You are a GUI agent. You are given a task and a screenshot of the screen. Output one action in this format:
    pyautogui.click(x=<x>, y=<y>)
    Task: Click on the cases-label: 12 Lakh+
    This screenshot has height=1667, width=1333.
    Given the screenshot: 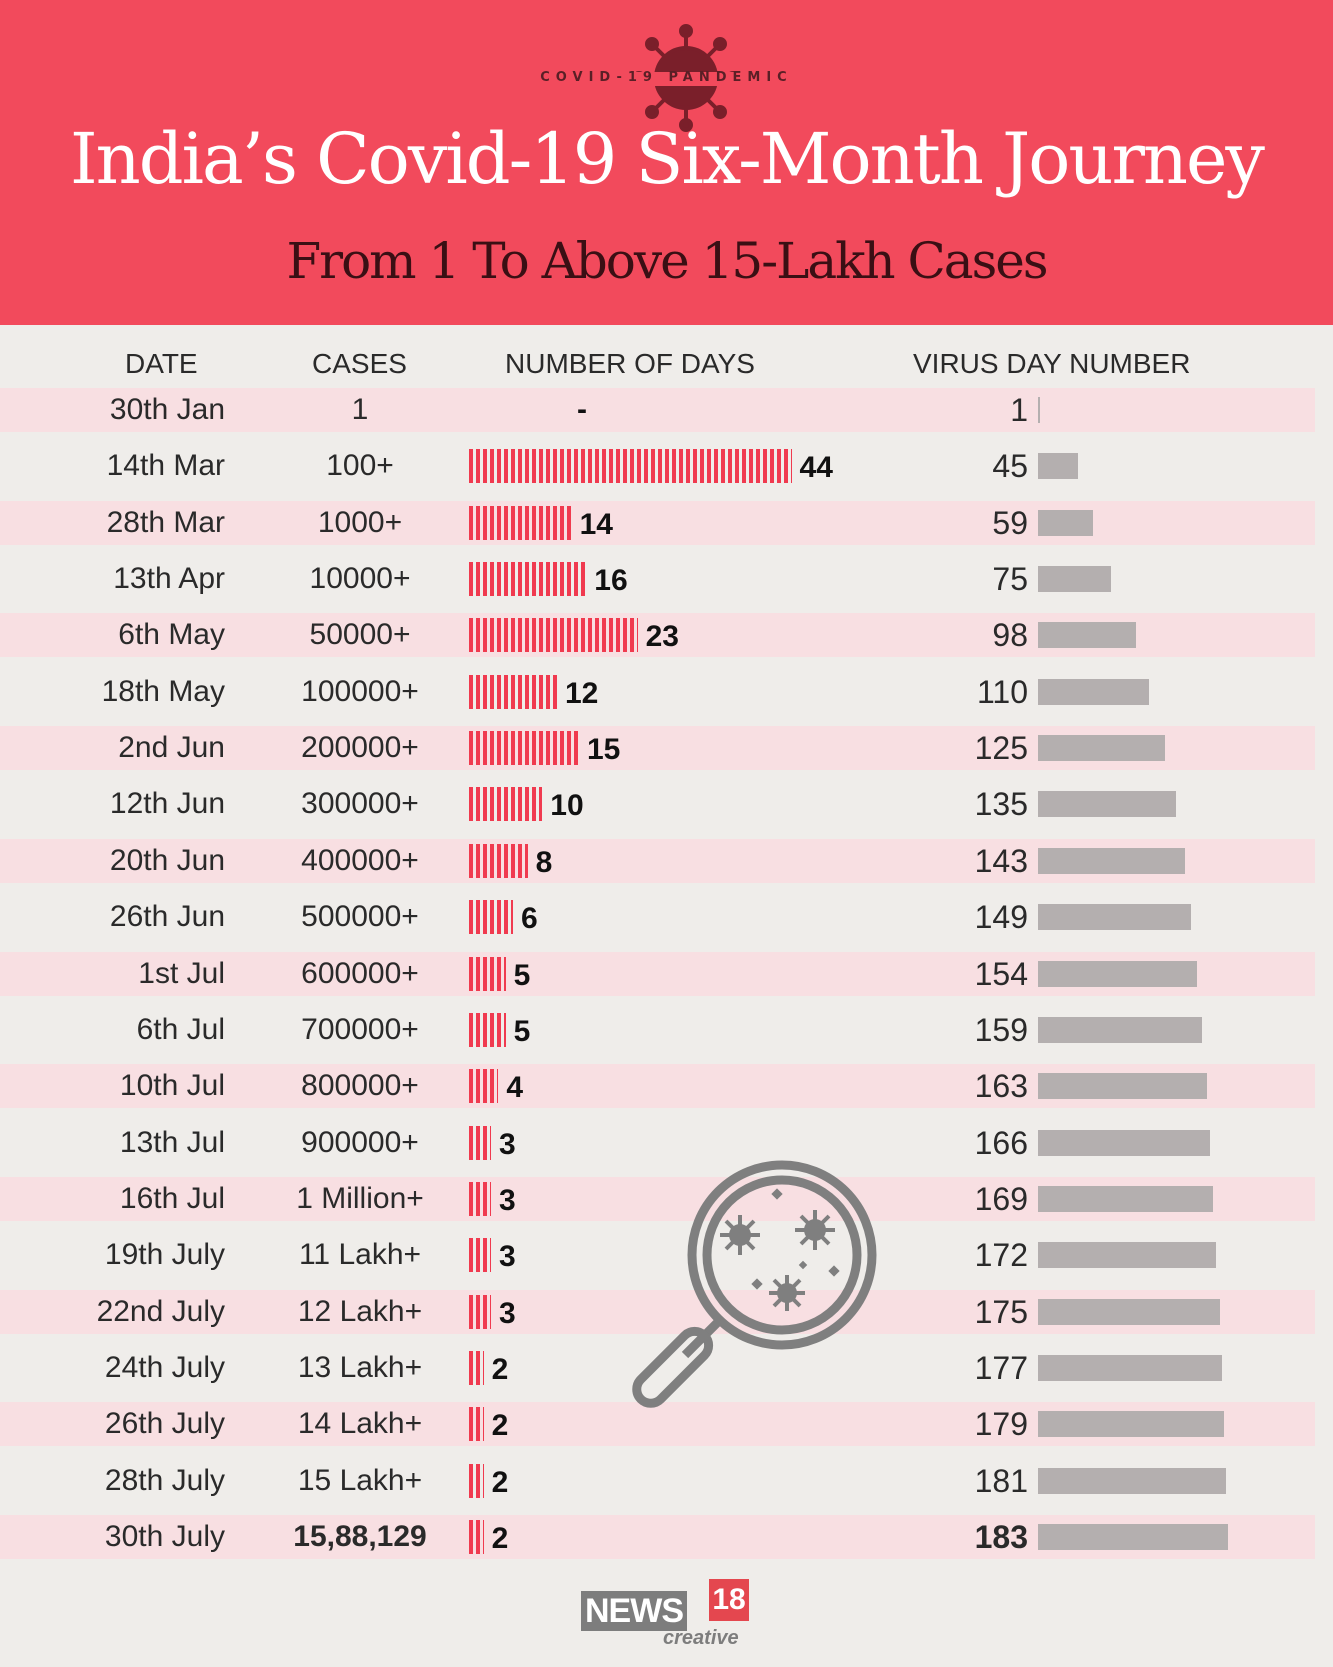 What is the action you would take?
    pyautogui.click(x=360, y=1311)
    